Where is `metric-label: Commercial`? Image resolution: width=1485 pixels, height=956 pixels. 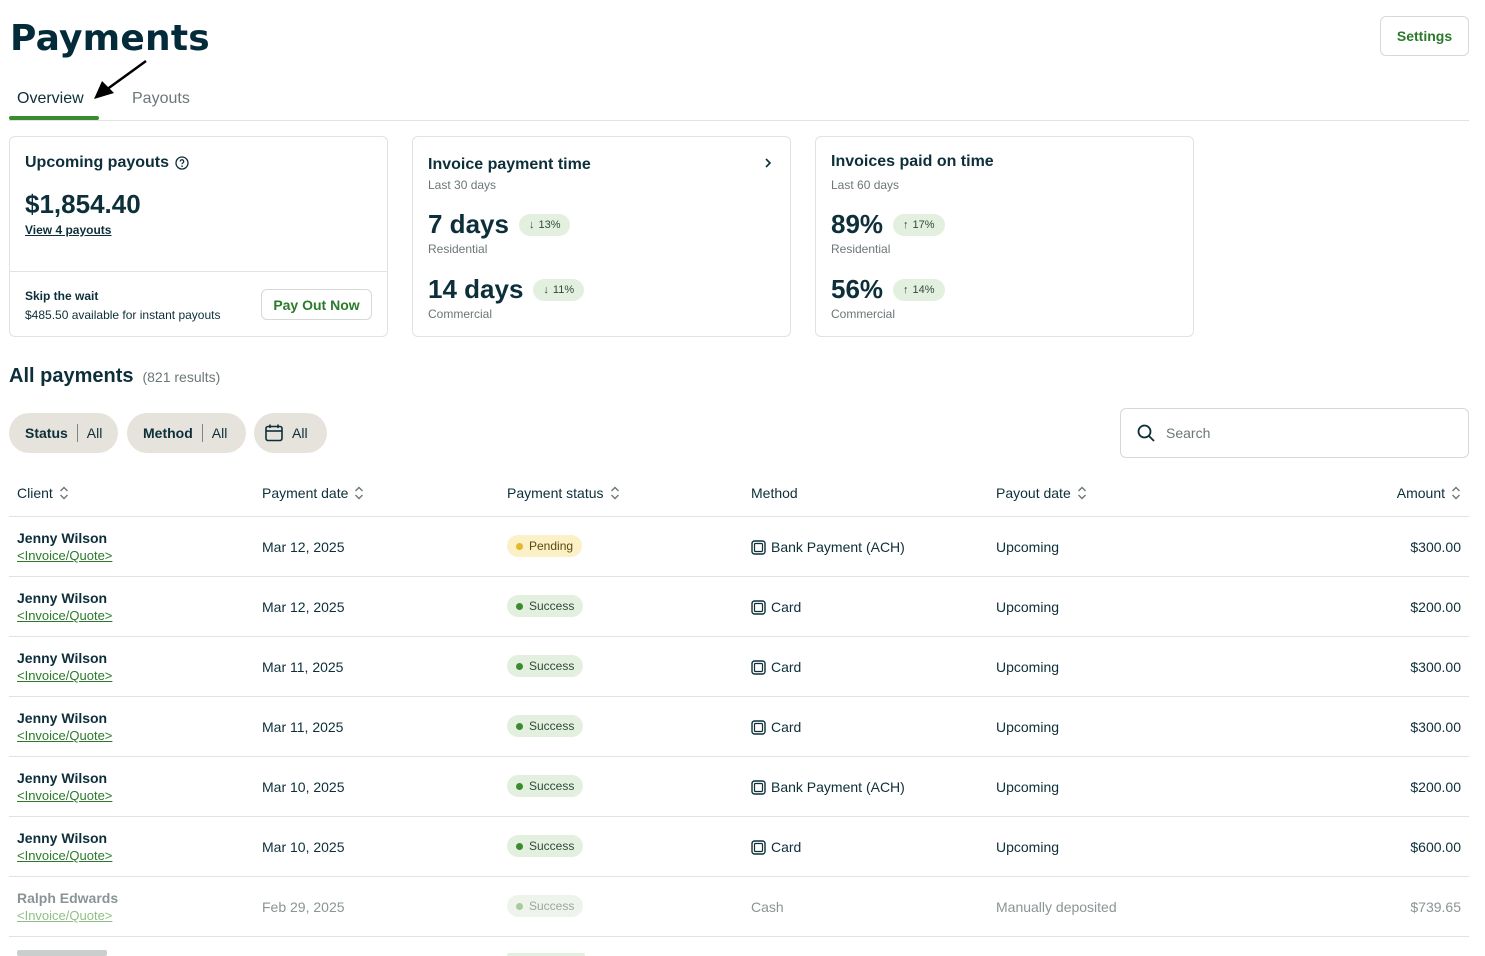 metric-label: Commercial is located at coordinates (460, 314).